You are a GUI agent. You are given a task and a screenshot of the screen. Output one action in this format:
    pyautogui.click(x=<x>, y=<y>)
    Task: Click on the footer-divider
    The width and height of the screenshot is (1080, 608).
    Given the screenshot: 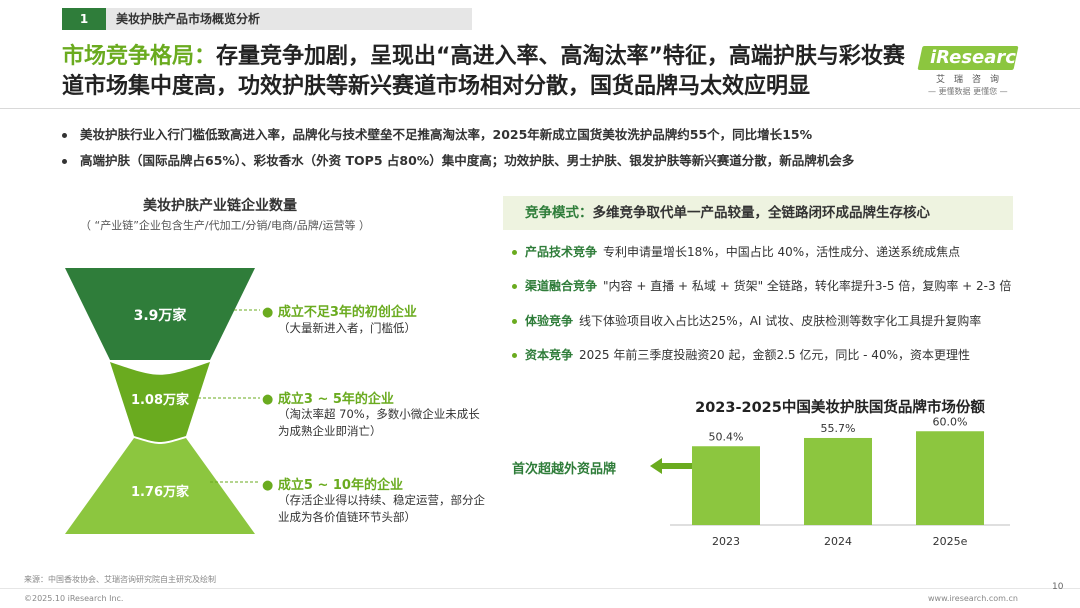 What is the action you would take?
    pyautogui.click(x=540, y=588)
    